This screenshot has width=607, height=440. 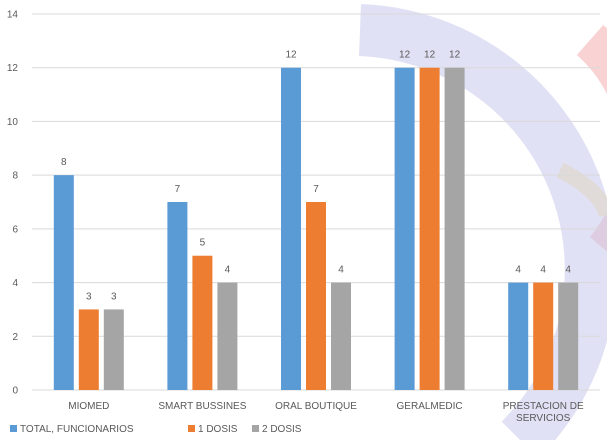 I want to click on legend-label: TOTAL, FUNCIONARIOS, so click(x=77, y=429).